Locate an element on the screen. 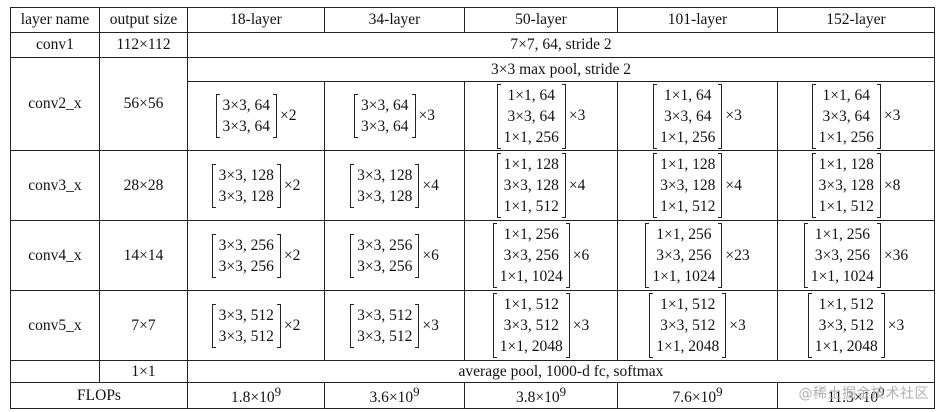 The image size is (941, 412). block-spec: 3×3, 512 3×3, 512 ×3 is located at coordinates (394, 325).